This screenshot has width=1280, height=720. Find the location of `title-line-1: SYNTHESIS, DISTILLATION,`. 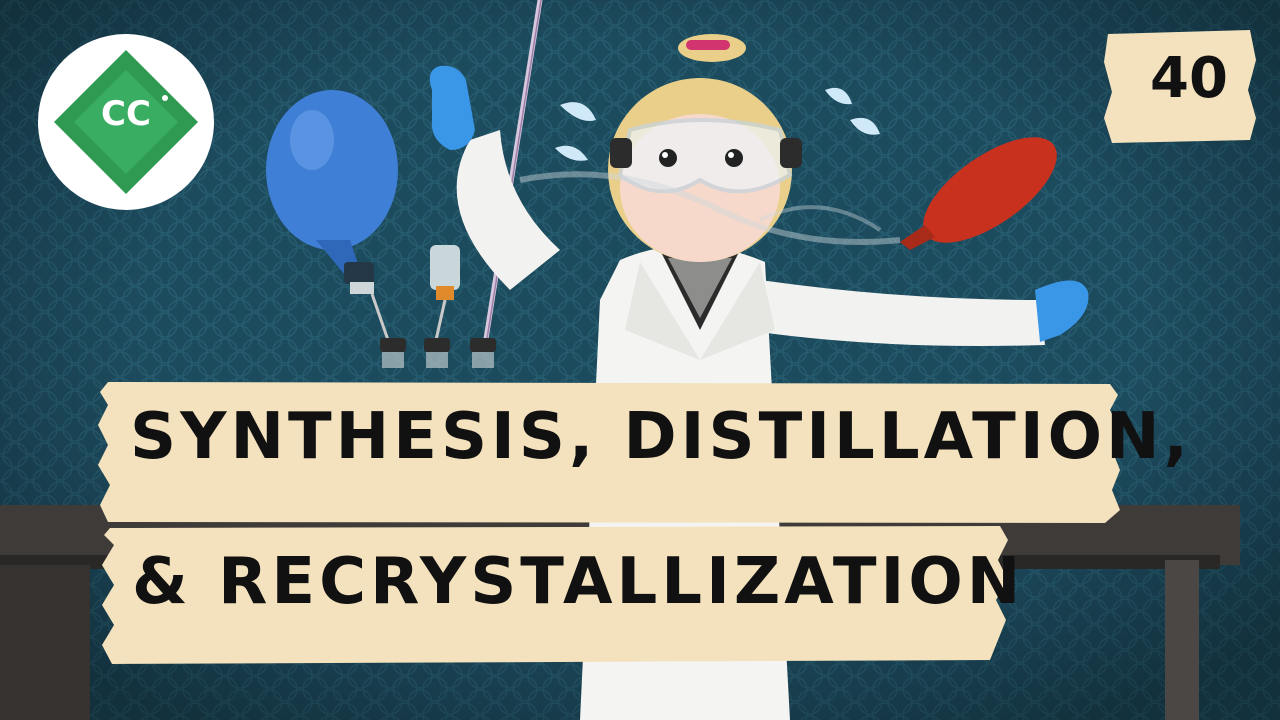

title-line-1: SYNTHESIS, DISTILLATION, is located at coordinates (661, 437).